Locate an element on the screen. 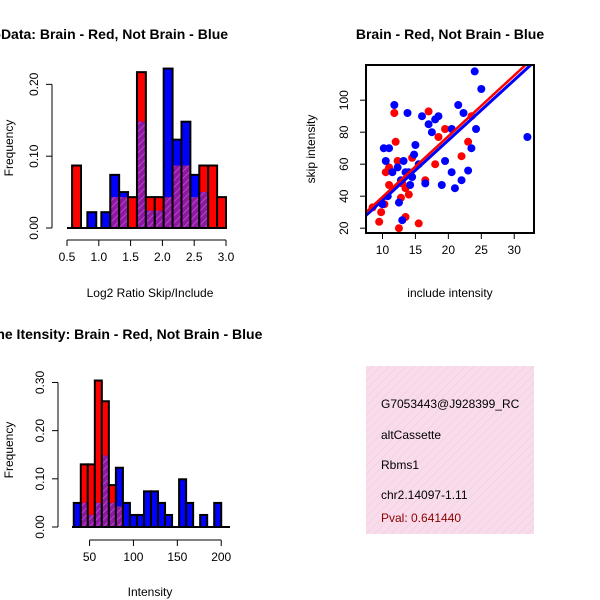 The width and height of the screenshot is (600, 600). x-tick-label: 100 is located at coordinates (133, 557).